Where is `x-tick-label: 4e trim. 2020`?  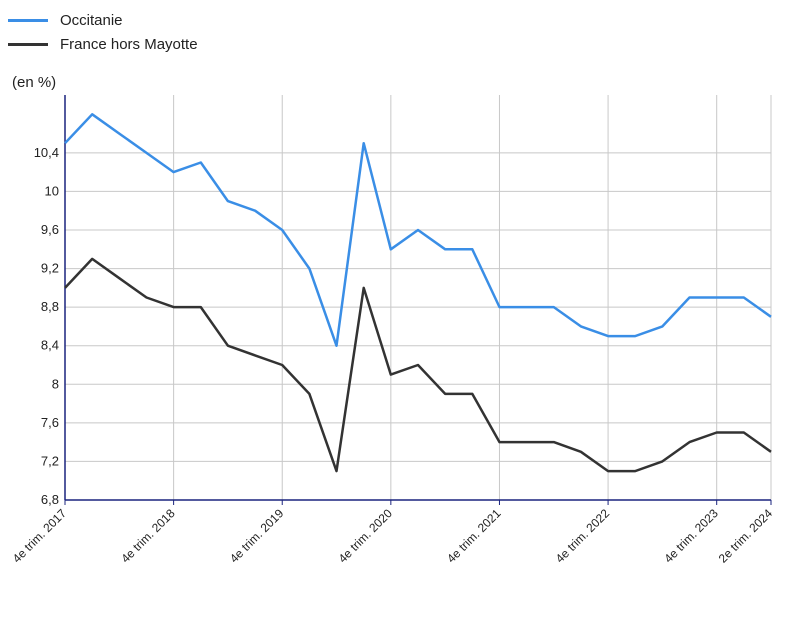 x-tick-label: 4e trim. 2020 is located at coordinates (366, 536).